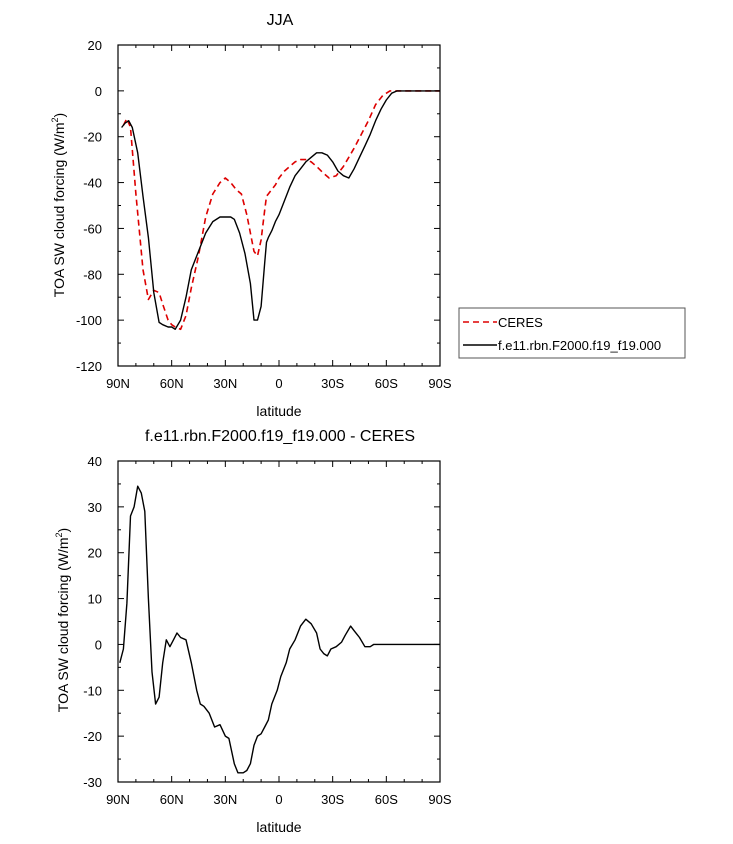  What do you see at coordinates (278, 827) in the screenshot?
I see `bottom-x-axis-label: latitude` at bounding box center [278, 827].